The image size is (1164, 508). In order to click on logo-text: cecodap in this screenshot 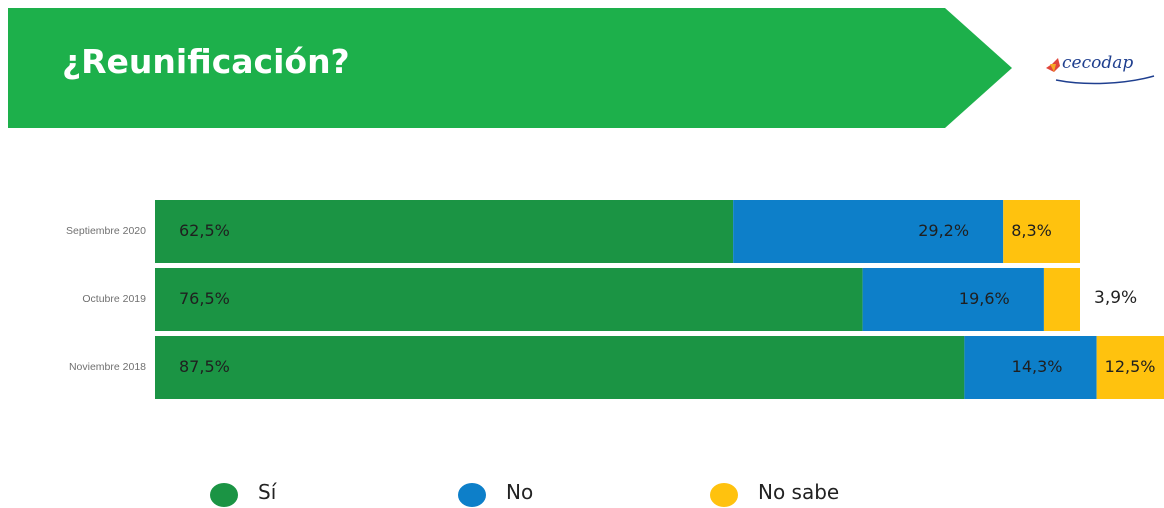, I will do `click(1098, 63)`.